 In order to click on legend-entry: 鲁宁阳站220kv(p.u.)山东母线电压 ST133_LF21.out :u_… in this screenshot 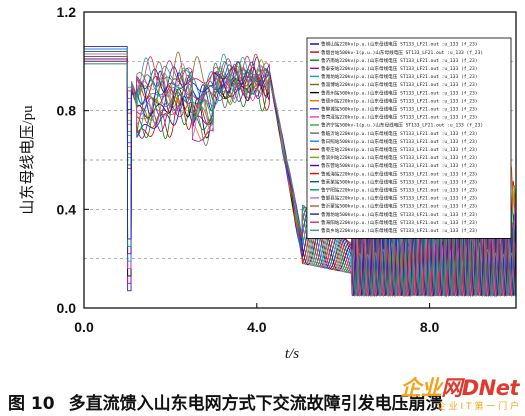, I will do `click(399, 190)`.